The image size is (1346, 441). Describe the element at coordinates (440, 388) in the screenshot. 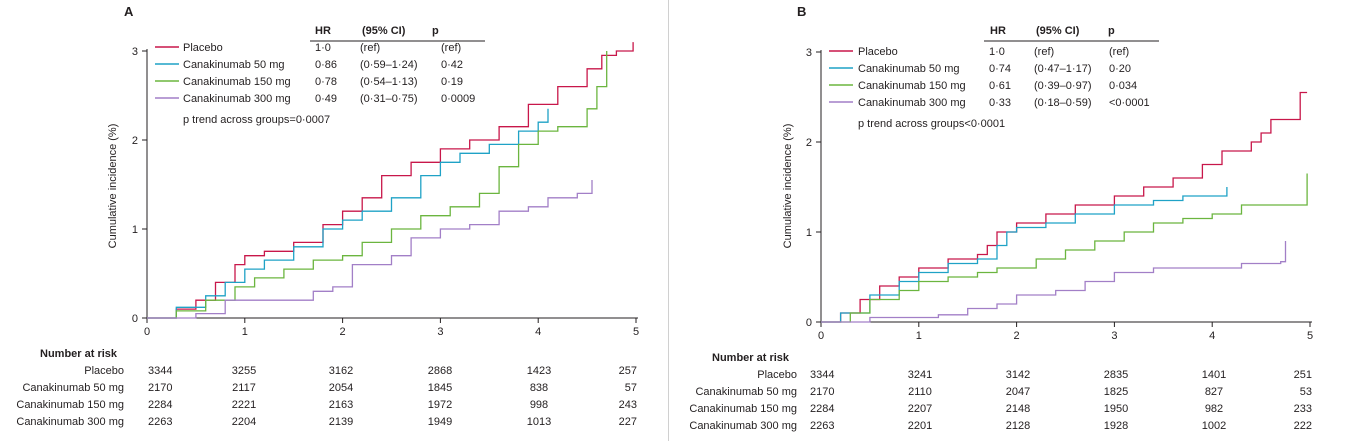

I see `risk-value: 1845` at that location.